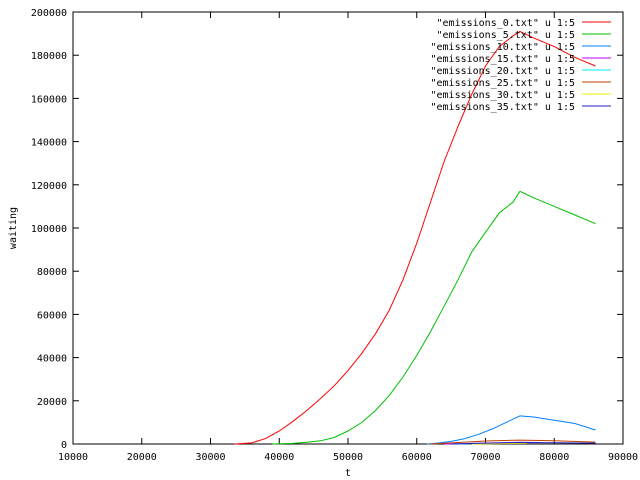 This screenshot has height=480, width=640. What do you see at coordinates (73, 457) in the screenshot?
I see `x-tick-label: 10000` at bounding box center [73, 457].